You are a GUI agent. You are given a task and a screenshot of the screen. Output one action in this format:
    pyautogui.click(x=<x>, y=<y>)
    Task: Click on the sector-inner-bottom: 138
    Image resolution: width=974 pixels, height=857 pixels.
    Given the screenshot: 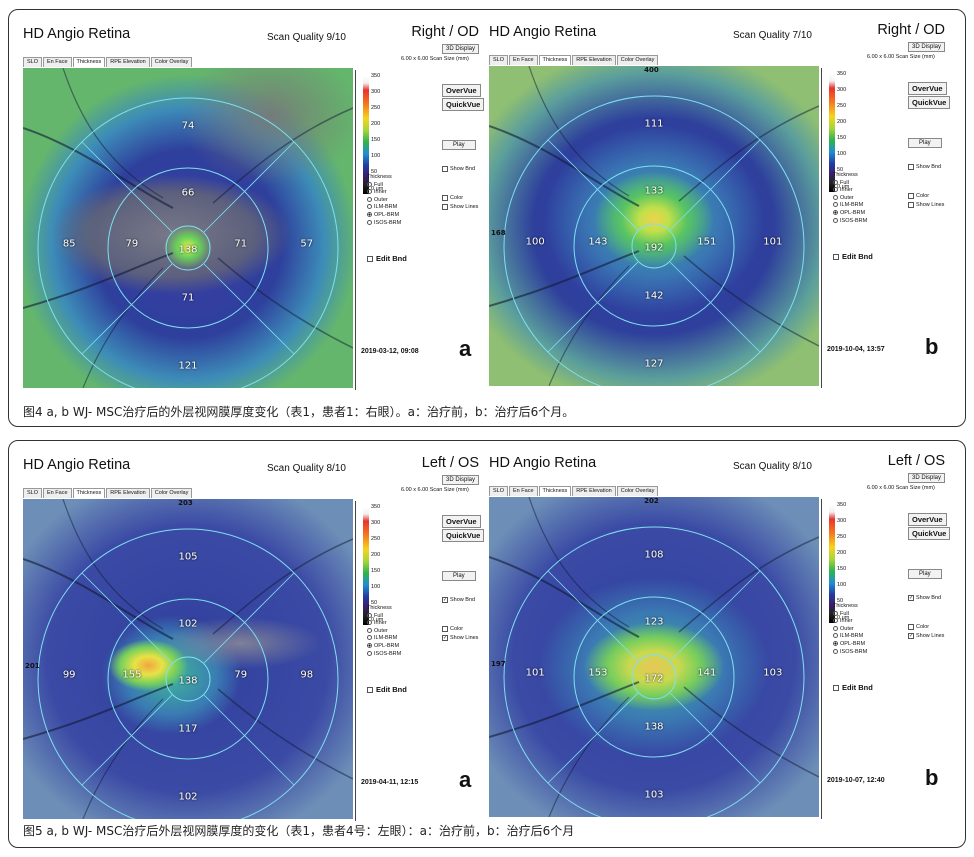 What is the action you would take?
    pyautogui.click(x=654, y=727)
    